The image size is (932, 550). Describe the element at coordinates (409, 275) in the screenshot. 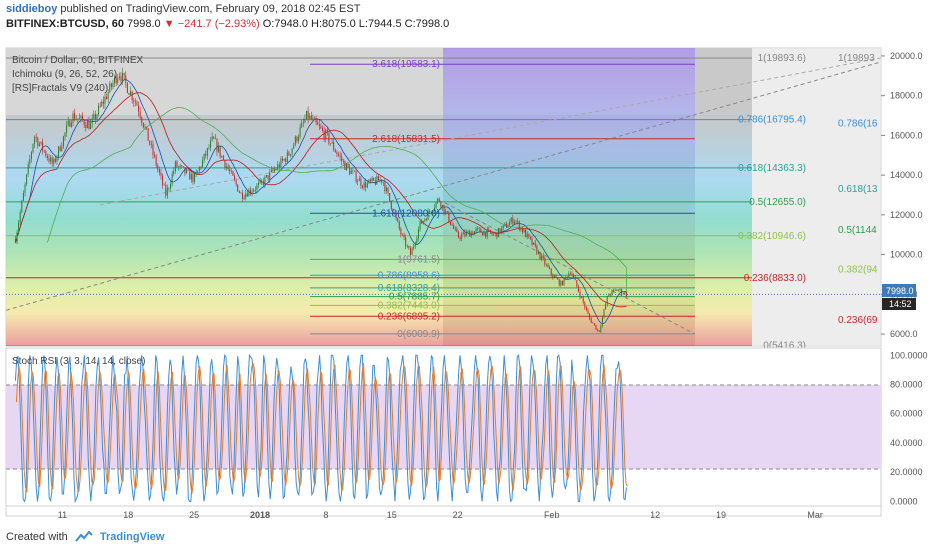

I see `fib-label: 0.786(8958.6)` at that location.